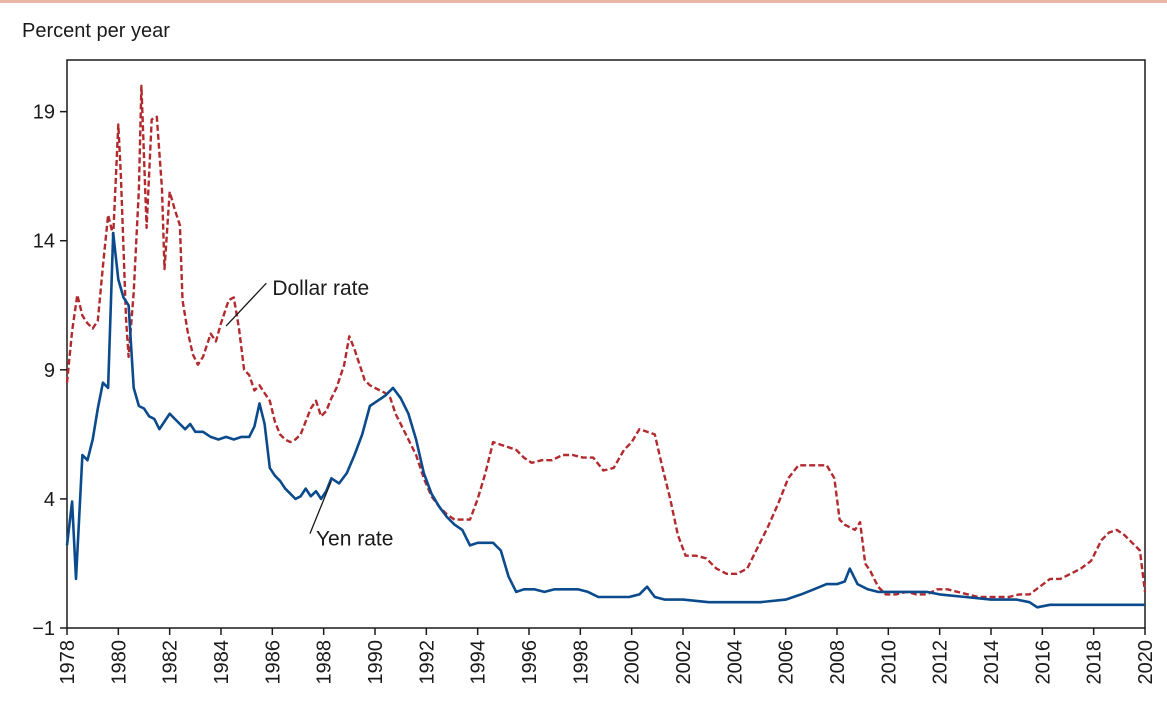  Describe the element at coordinates (838, 662) in the screenshot. I see `x-tick-label: 2008` at that location.